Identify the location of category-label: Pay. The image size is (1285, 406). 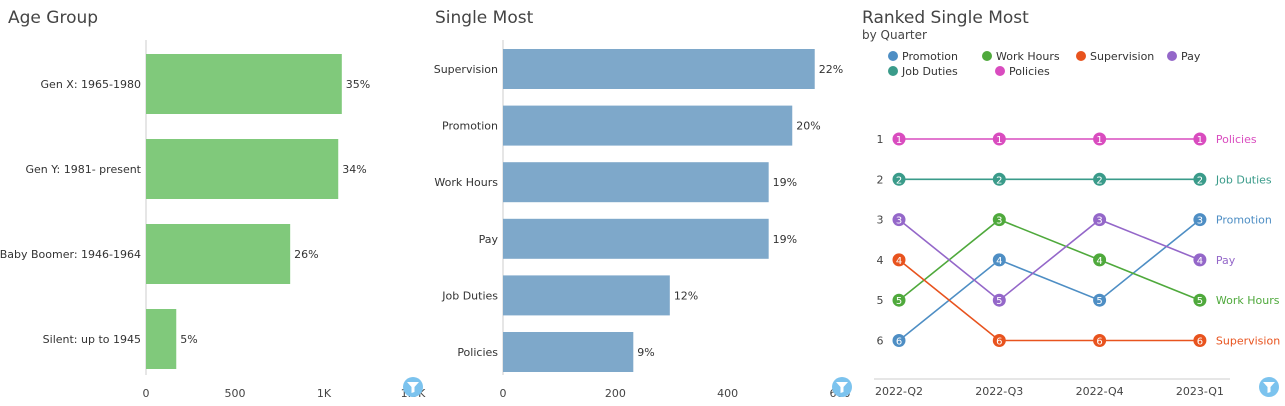
(489, 239).